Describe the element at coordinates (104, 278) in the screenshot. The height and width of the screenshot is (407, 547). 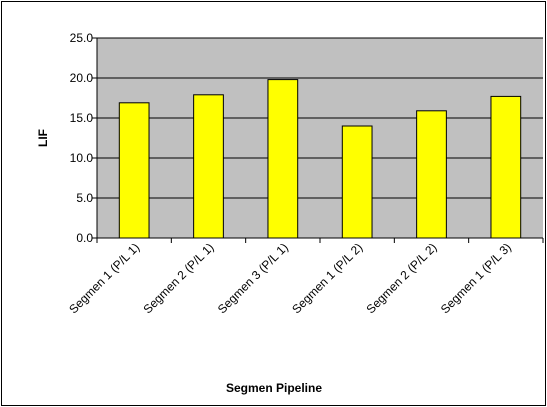
I see `x-tick-label: Segmen 1 (P/L 1)` at that location.